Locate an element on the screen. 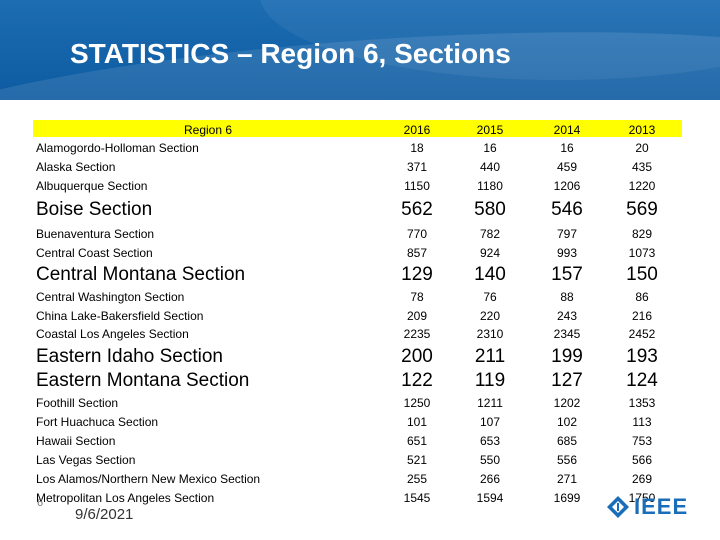  table-cell: 829 is located at coordinates (642, 234).